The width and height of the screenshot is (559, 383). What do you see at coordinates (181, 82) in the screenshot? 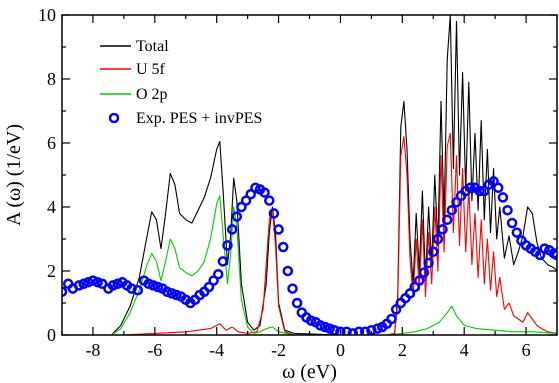
I see `legend: Total U 5f O 2p Exp. PES + invPES` at bounding box center [181, 82].